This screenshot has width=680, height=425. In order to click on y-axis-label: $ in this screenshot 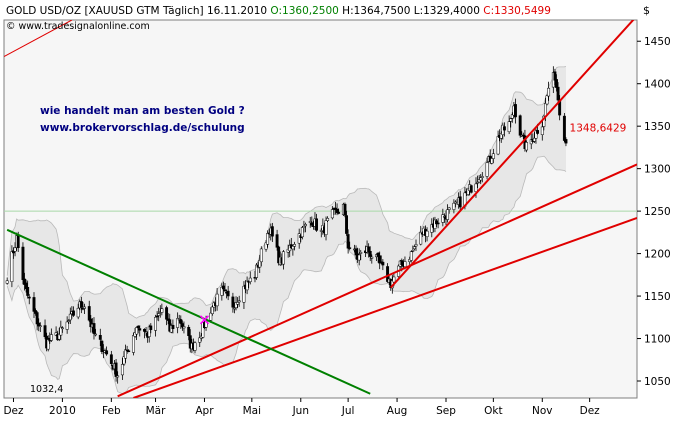, I will do `click(646, 10)`.